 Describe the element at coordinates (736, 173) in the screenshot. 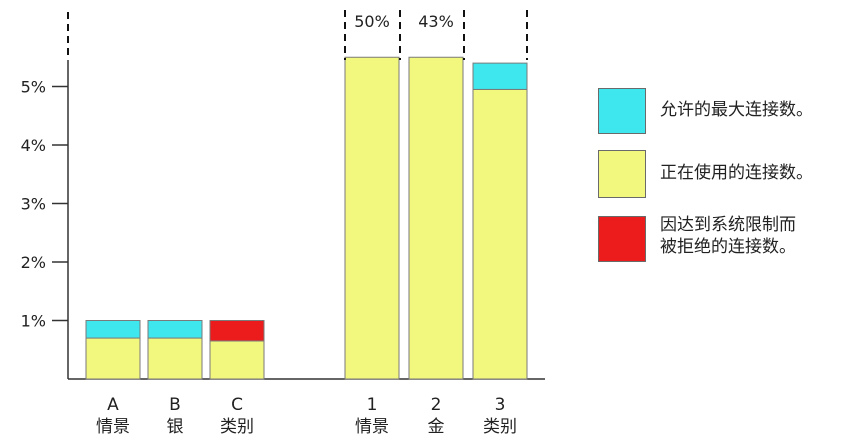

I see `legend-label-in-use: 正在使用的连接数。` at that location.